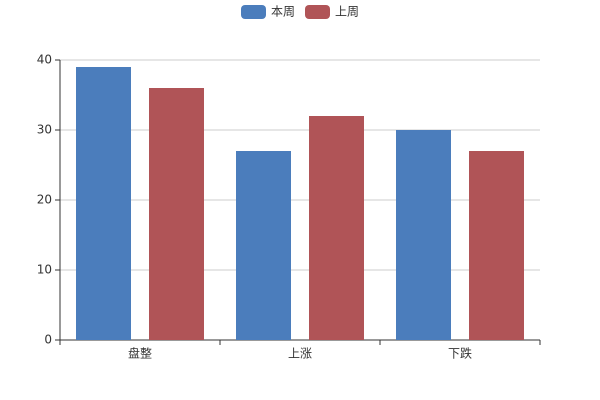 This screenshot has height=400, width=600. Describe the element at coordinates (44, 130) in the screenshot. I see `y-tick-label: 30` at that location.